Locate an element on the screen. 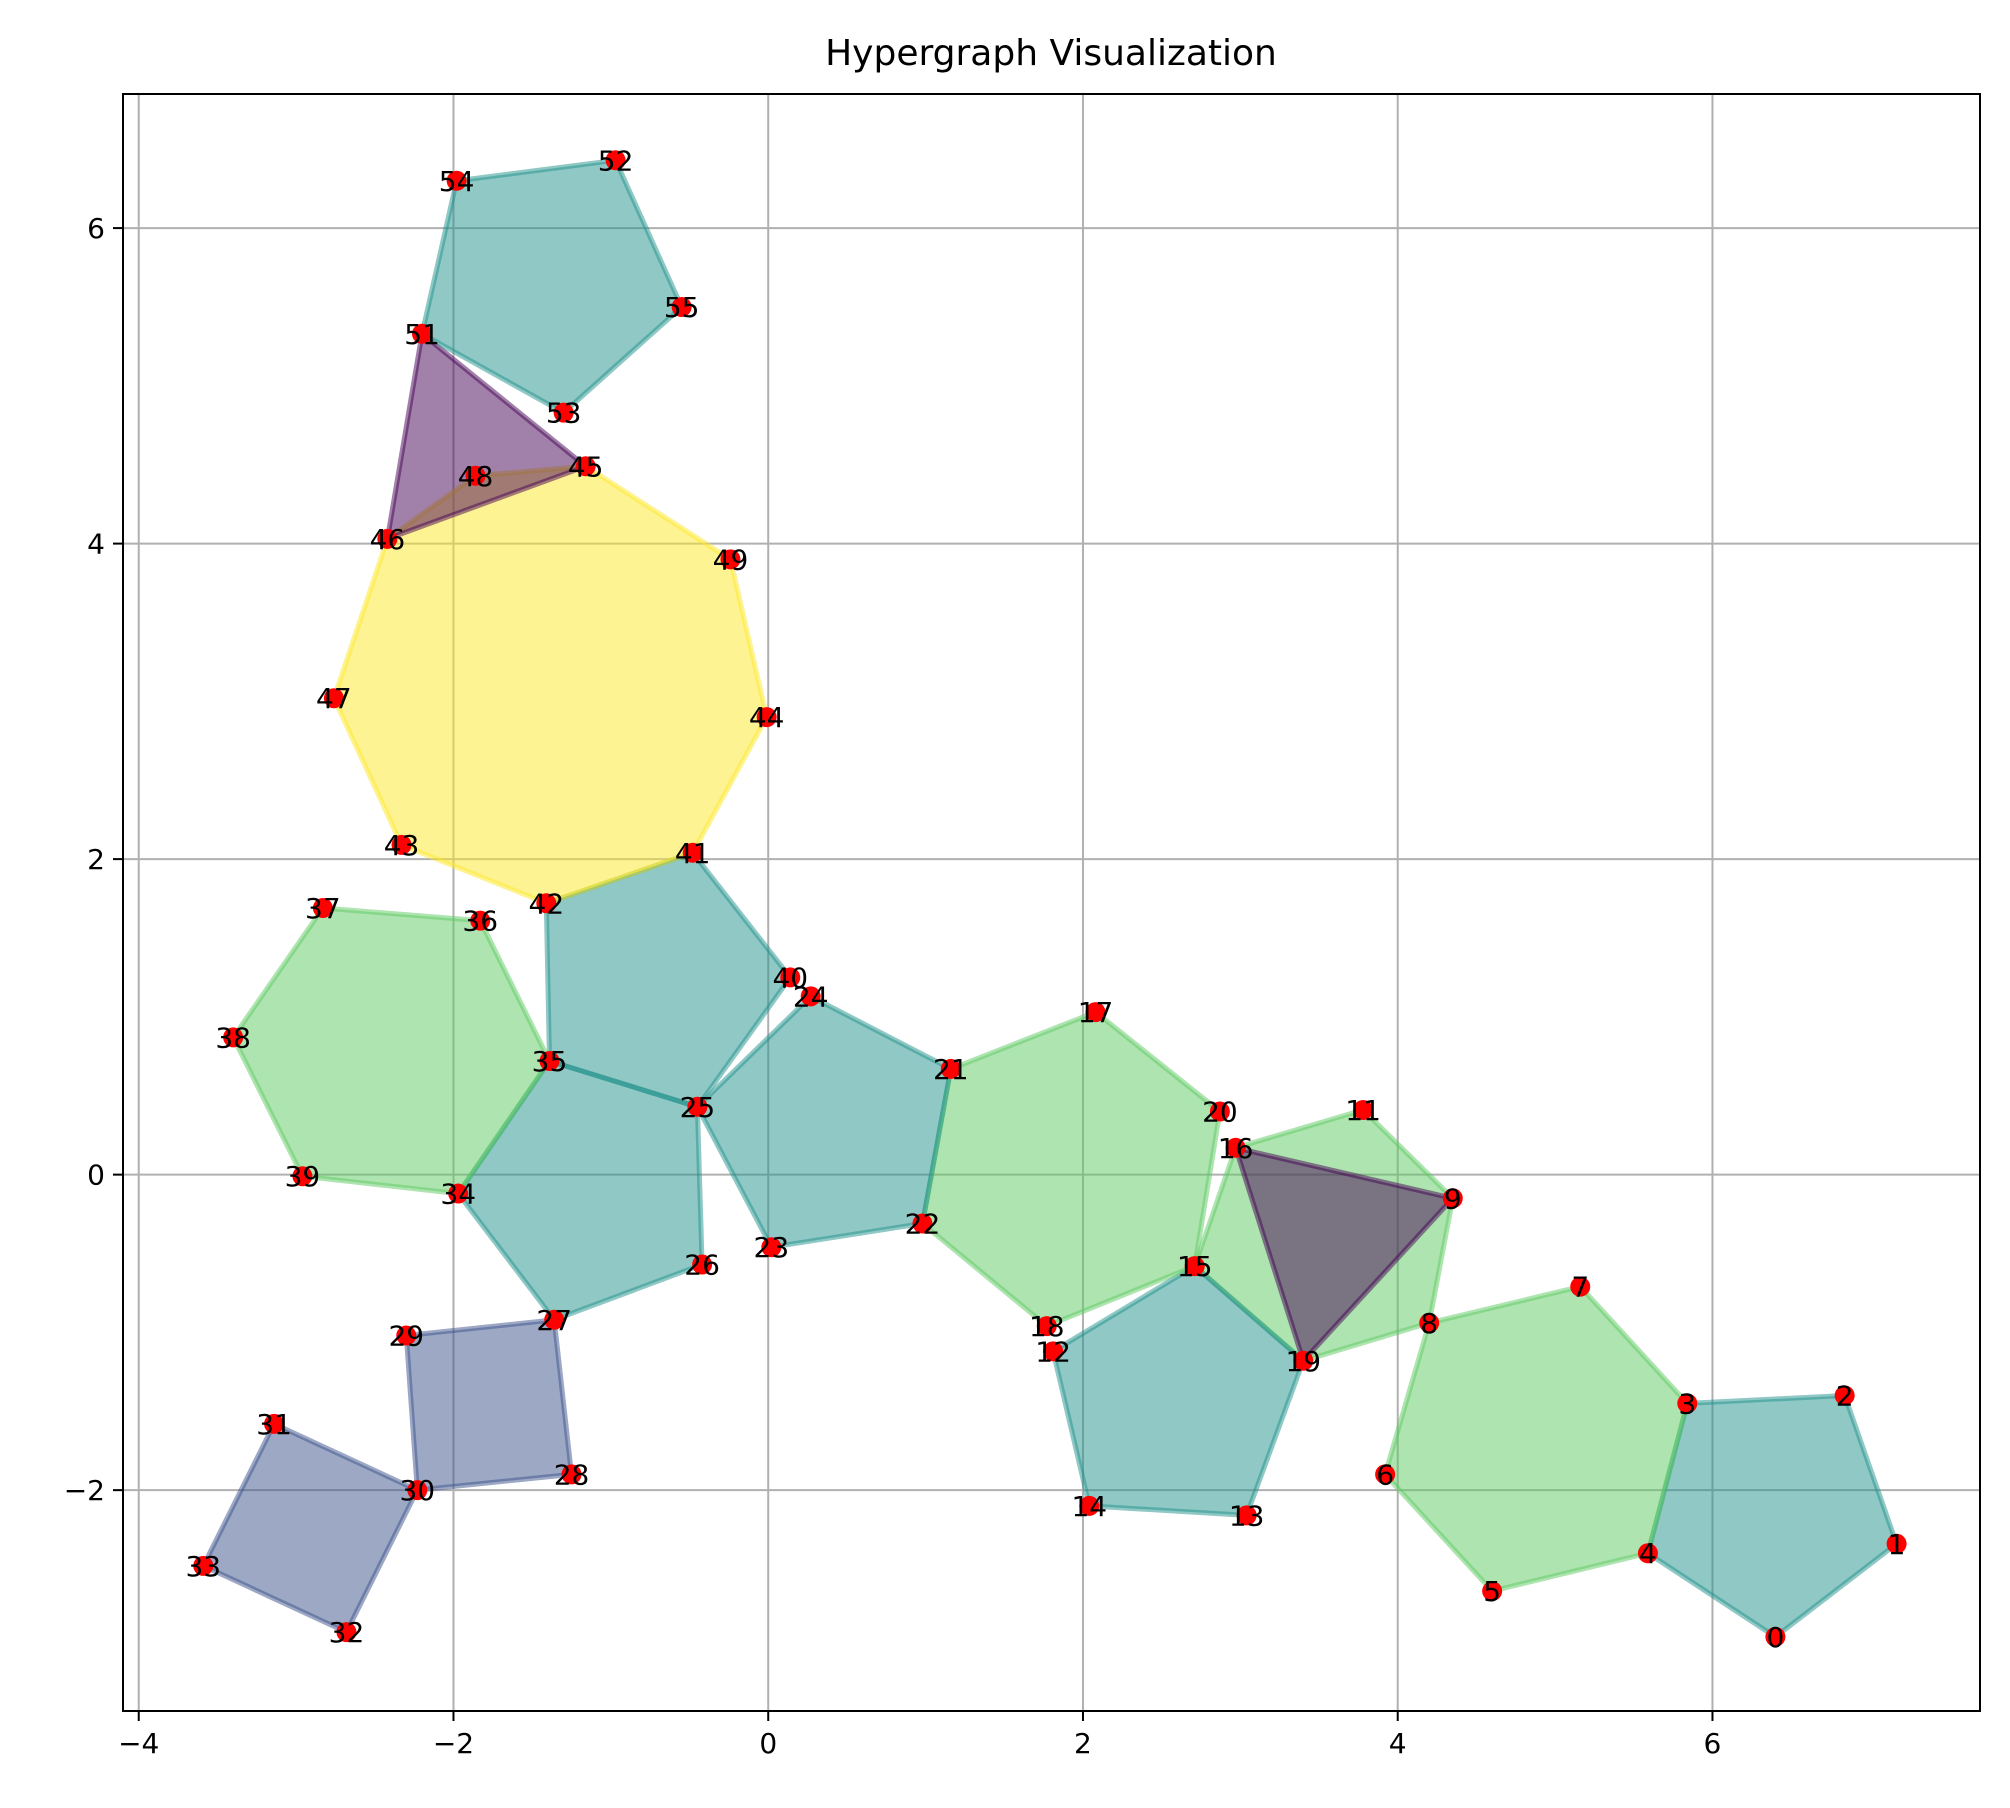  node-label: 43 is located at coordinates (402, 845).